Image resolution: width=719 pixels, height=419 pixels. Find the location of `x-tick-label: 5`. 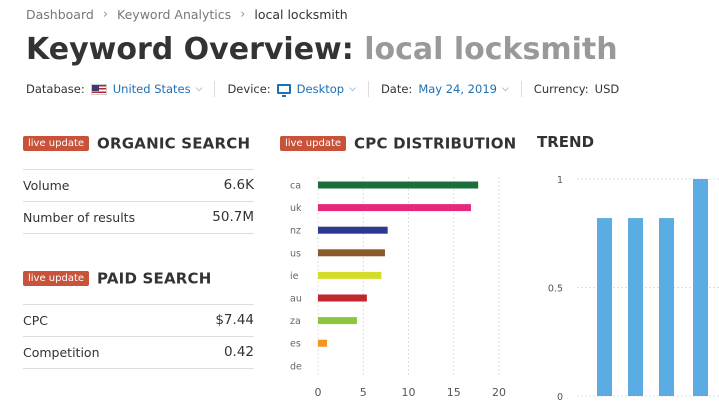

x-tick-label: 5 is located at coordinates (363, 392).